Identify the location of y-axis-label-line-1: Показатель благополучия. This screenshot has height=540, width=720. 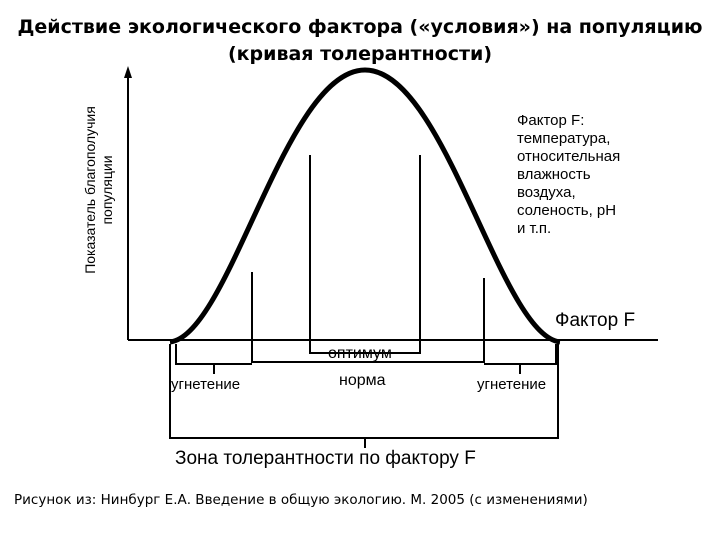
(90, 190).